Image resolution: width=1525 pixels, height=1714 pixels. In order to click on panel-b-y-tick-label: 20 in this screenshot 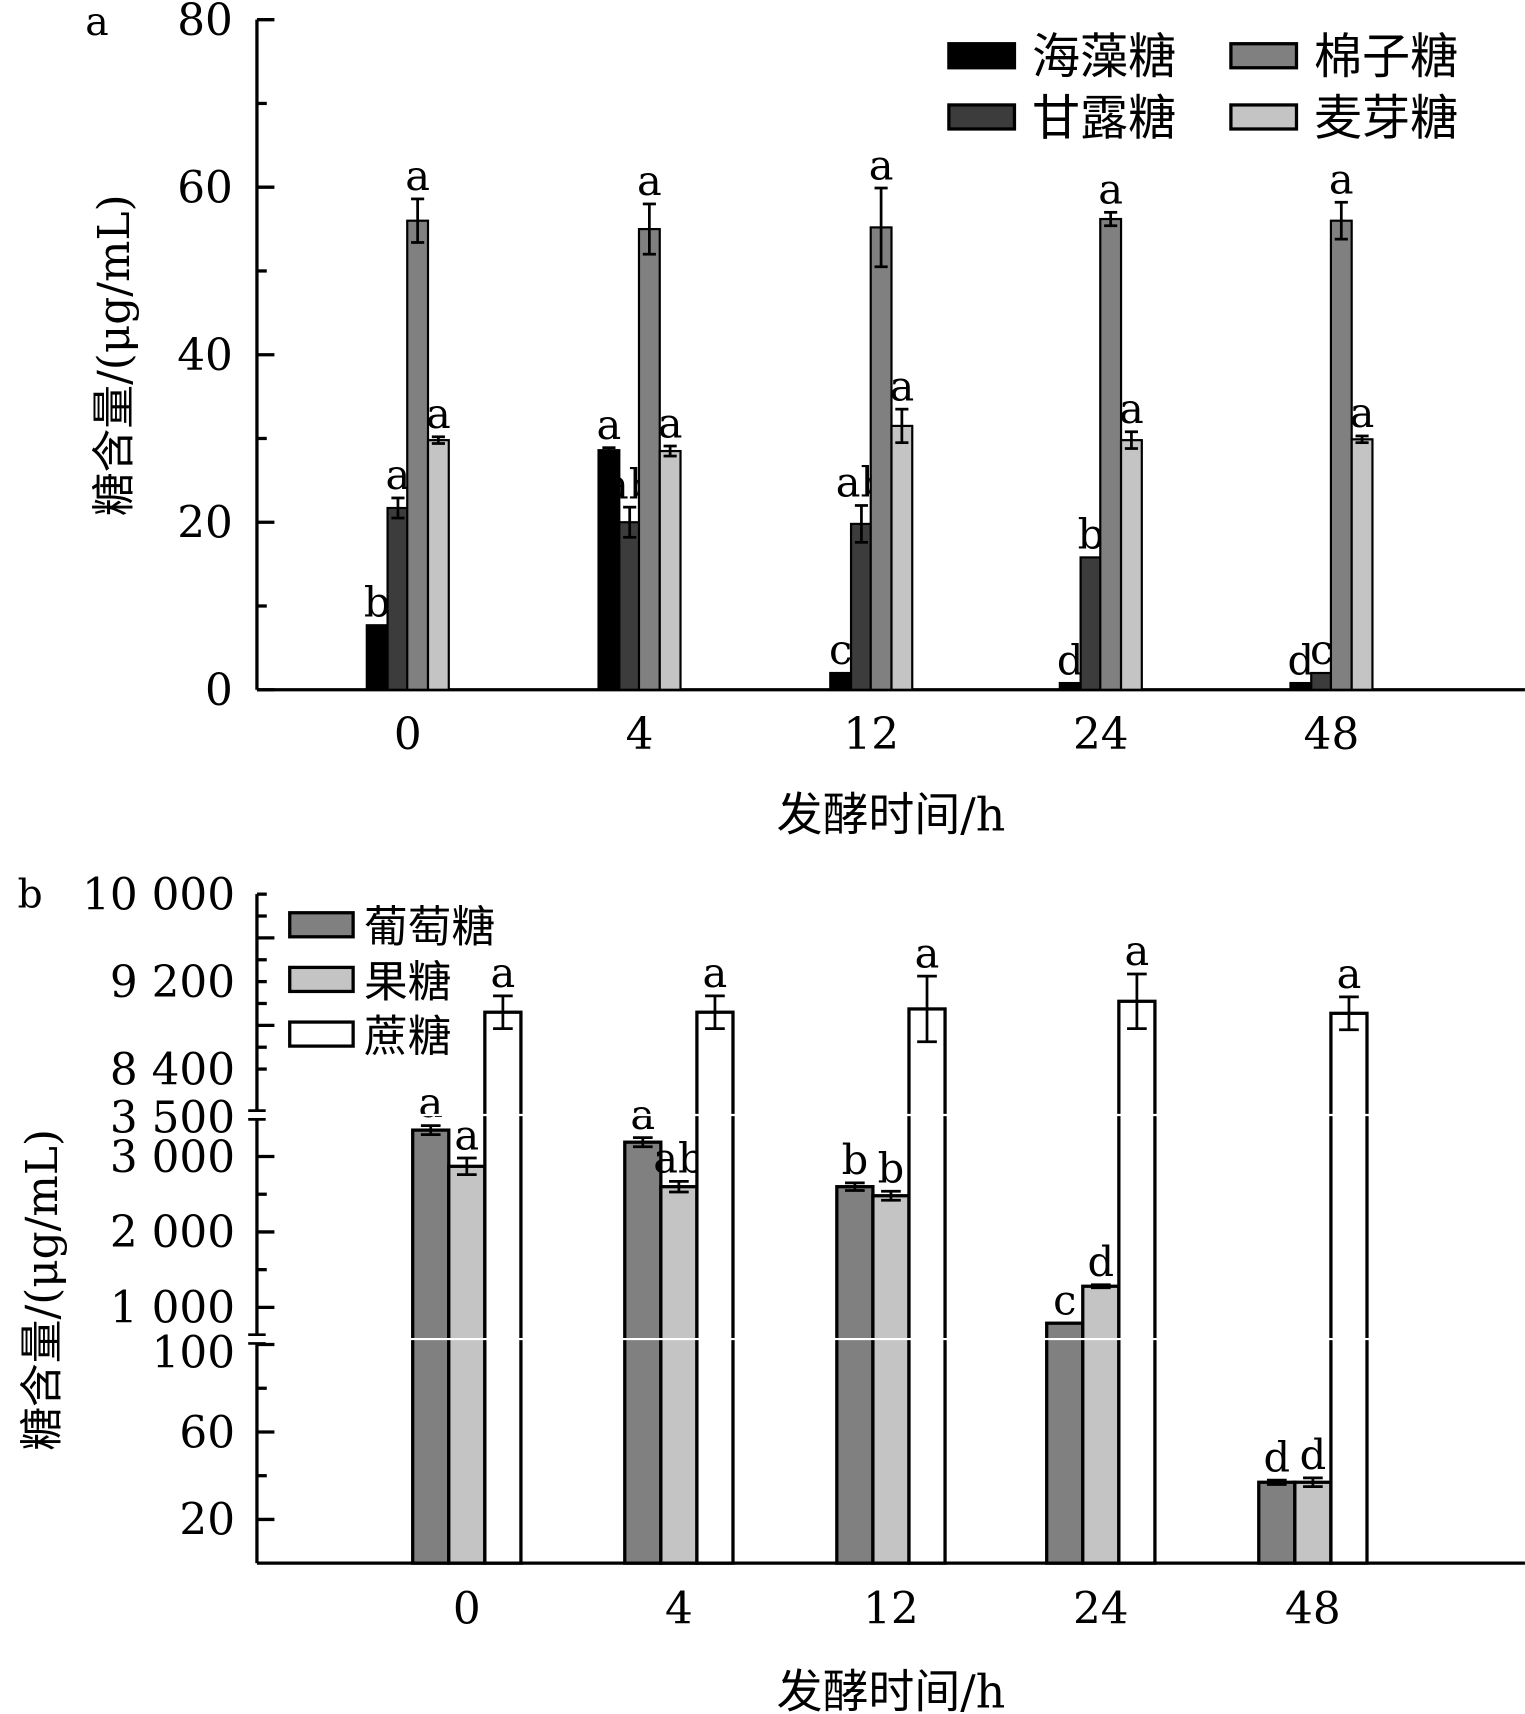, I will do `click(207, 1520)`.